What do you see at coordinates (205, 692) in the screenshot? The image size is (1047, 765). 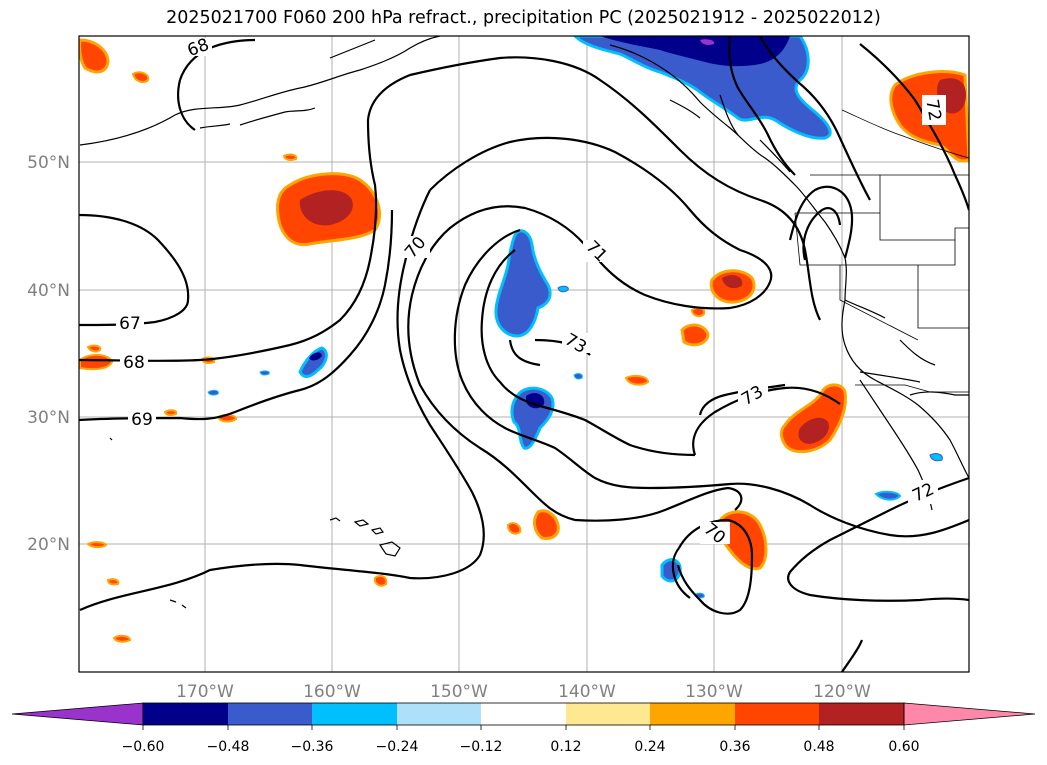 I see `lon-label-170w: 170°W` at bounding box center [205, 692].